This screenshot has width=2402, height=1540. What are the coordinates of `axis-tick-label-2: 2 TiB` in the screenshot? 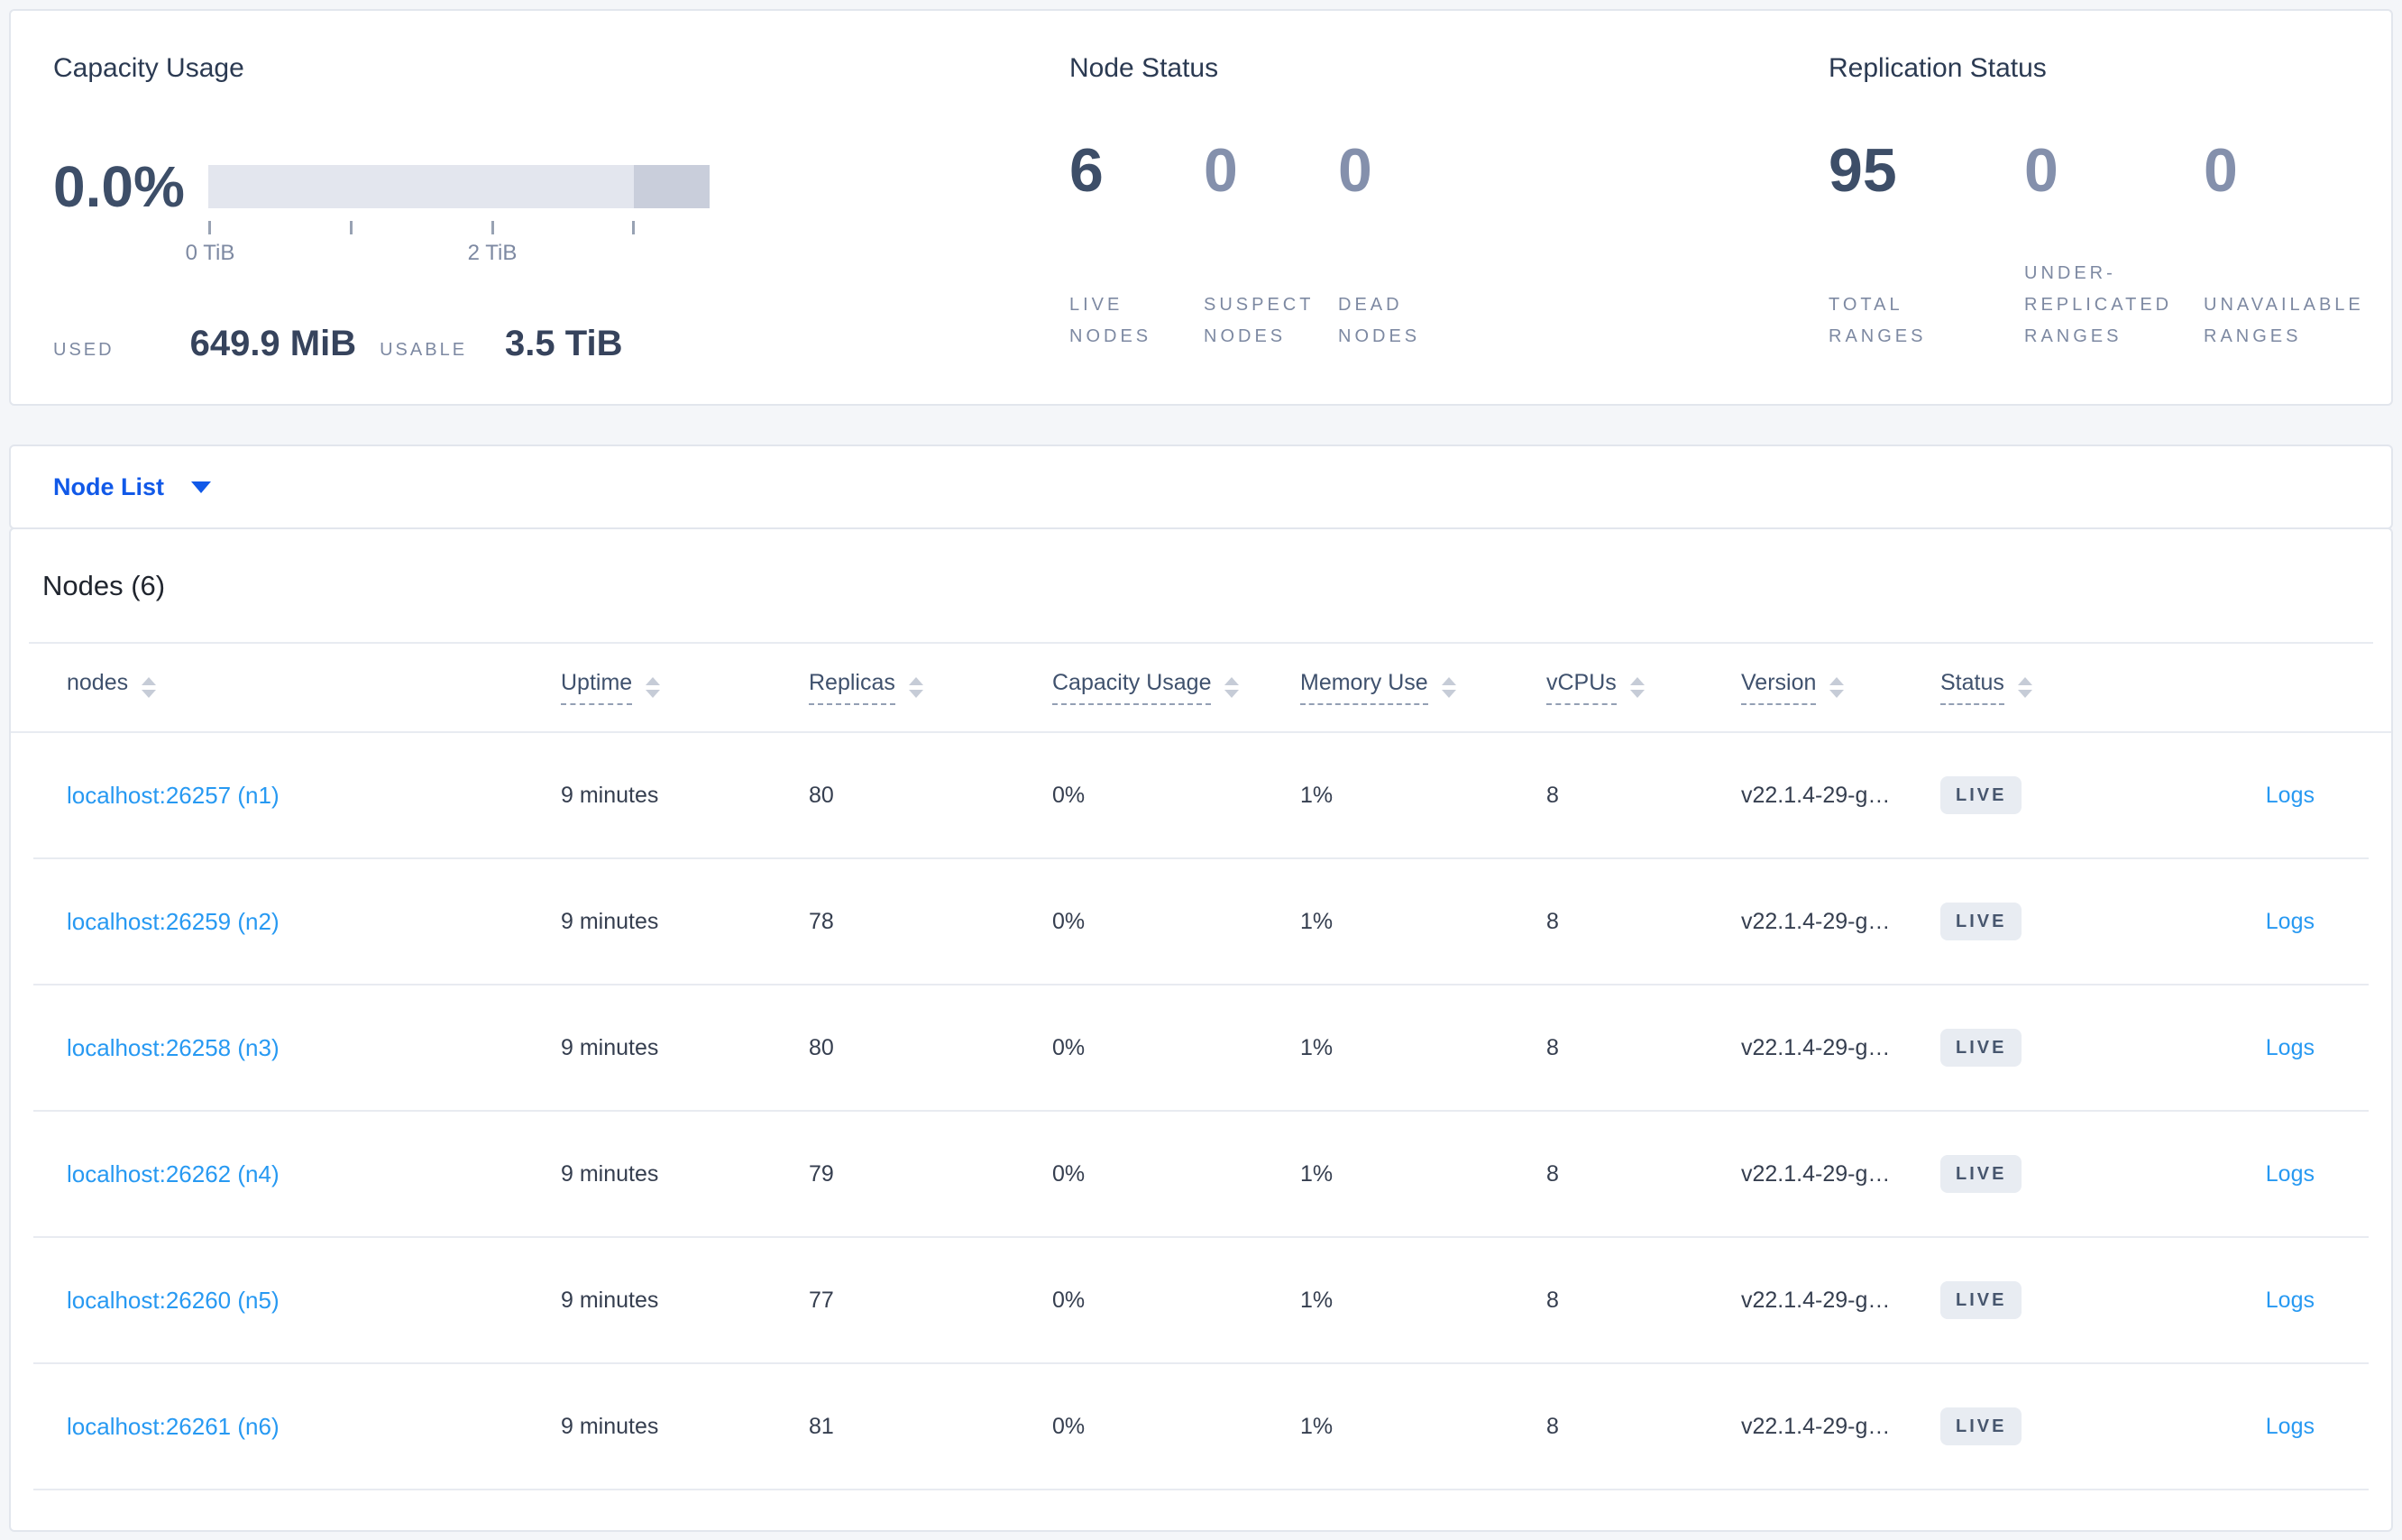 It's located at (492, 253).